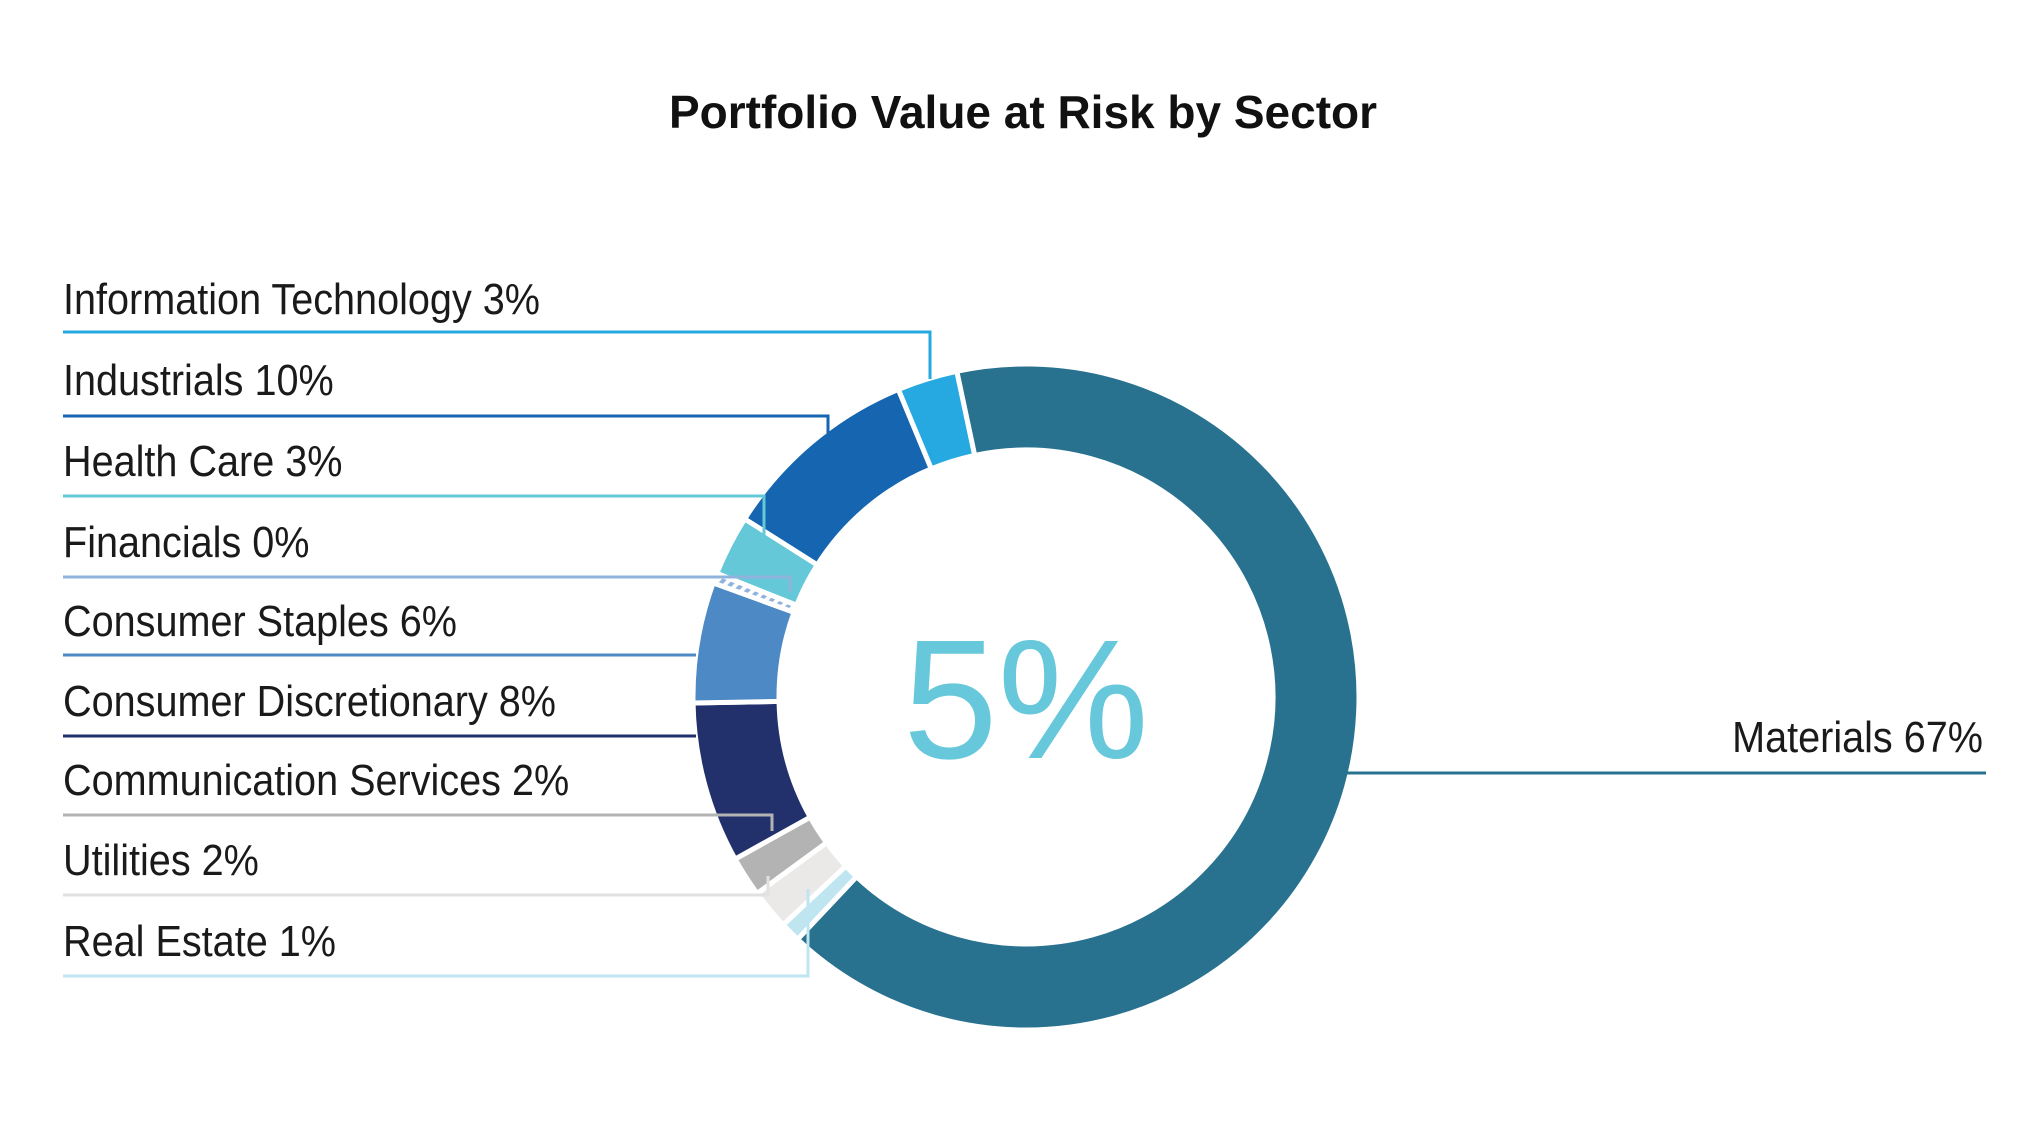  I want to click on leader-line-communication-services, so click(418, 822).